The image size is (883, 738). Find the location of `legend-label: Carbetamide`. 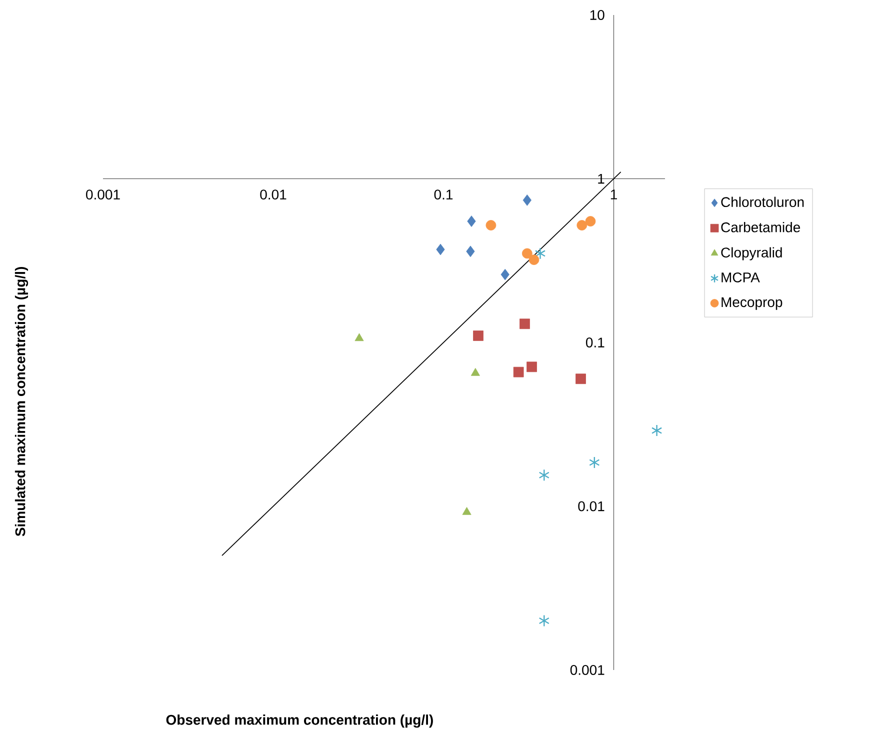

legend-label: Carbetamide is located at coordinates (760, 227).